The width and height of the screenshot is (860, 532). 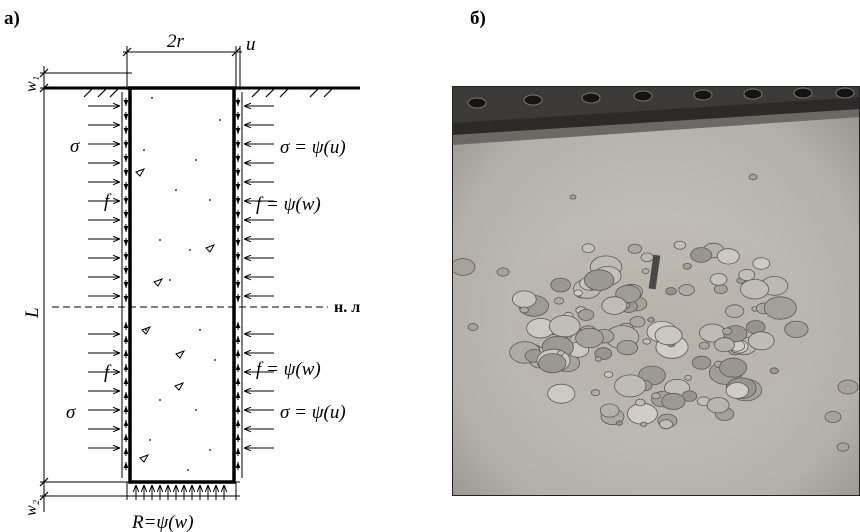 I want to click on pressure-arrows-right, so click(x=259, y=277).